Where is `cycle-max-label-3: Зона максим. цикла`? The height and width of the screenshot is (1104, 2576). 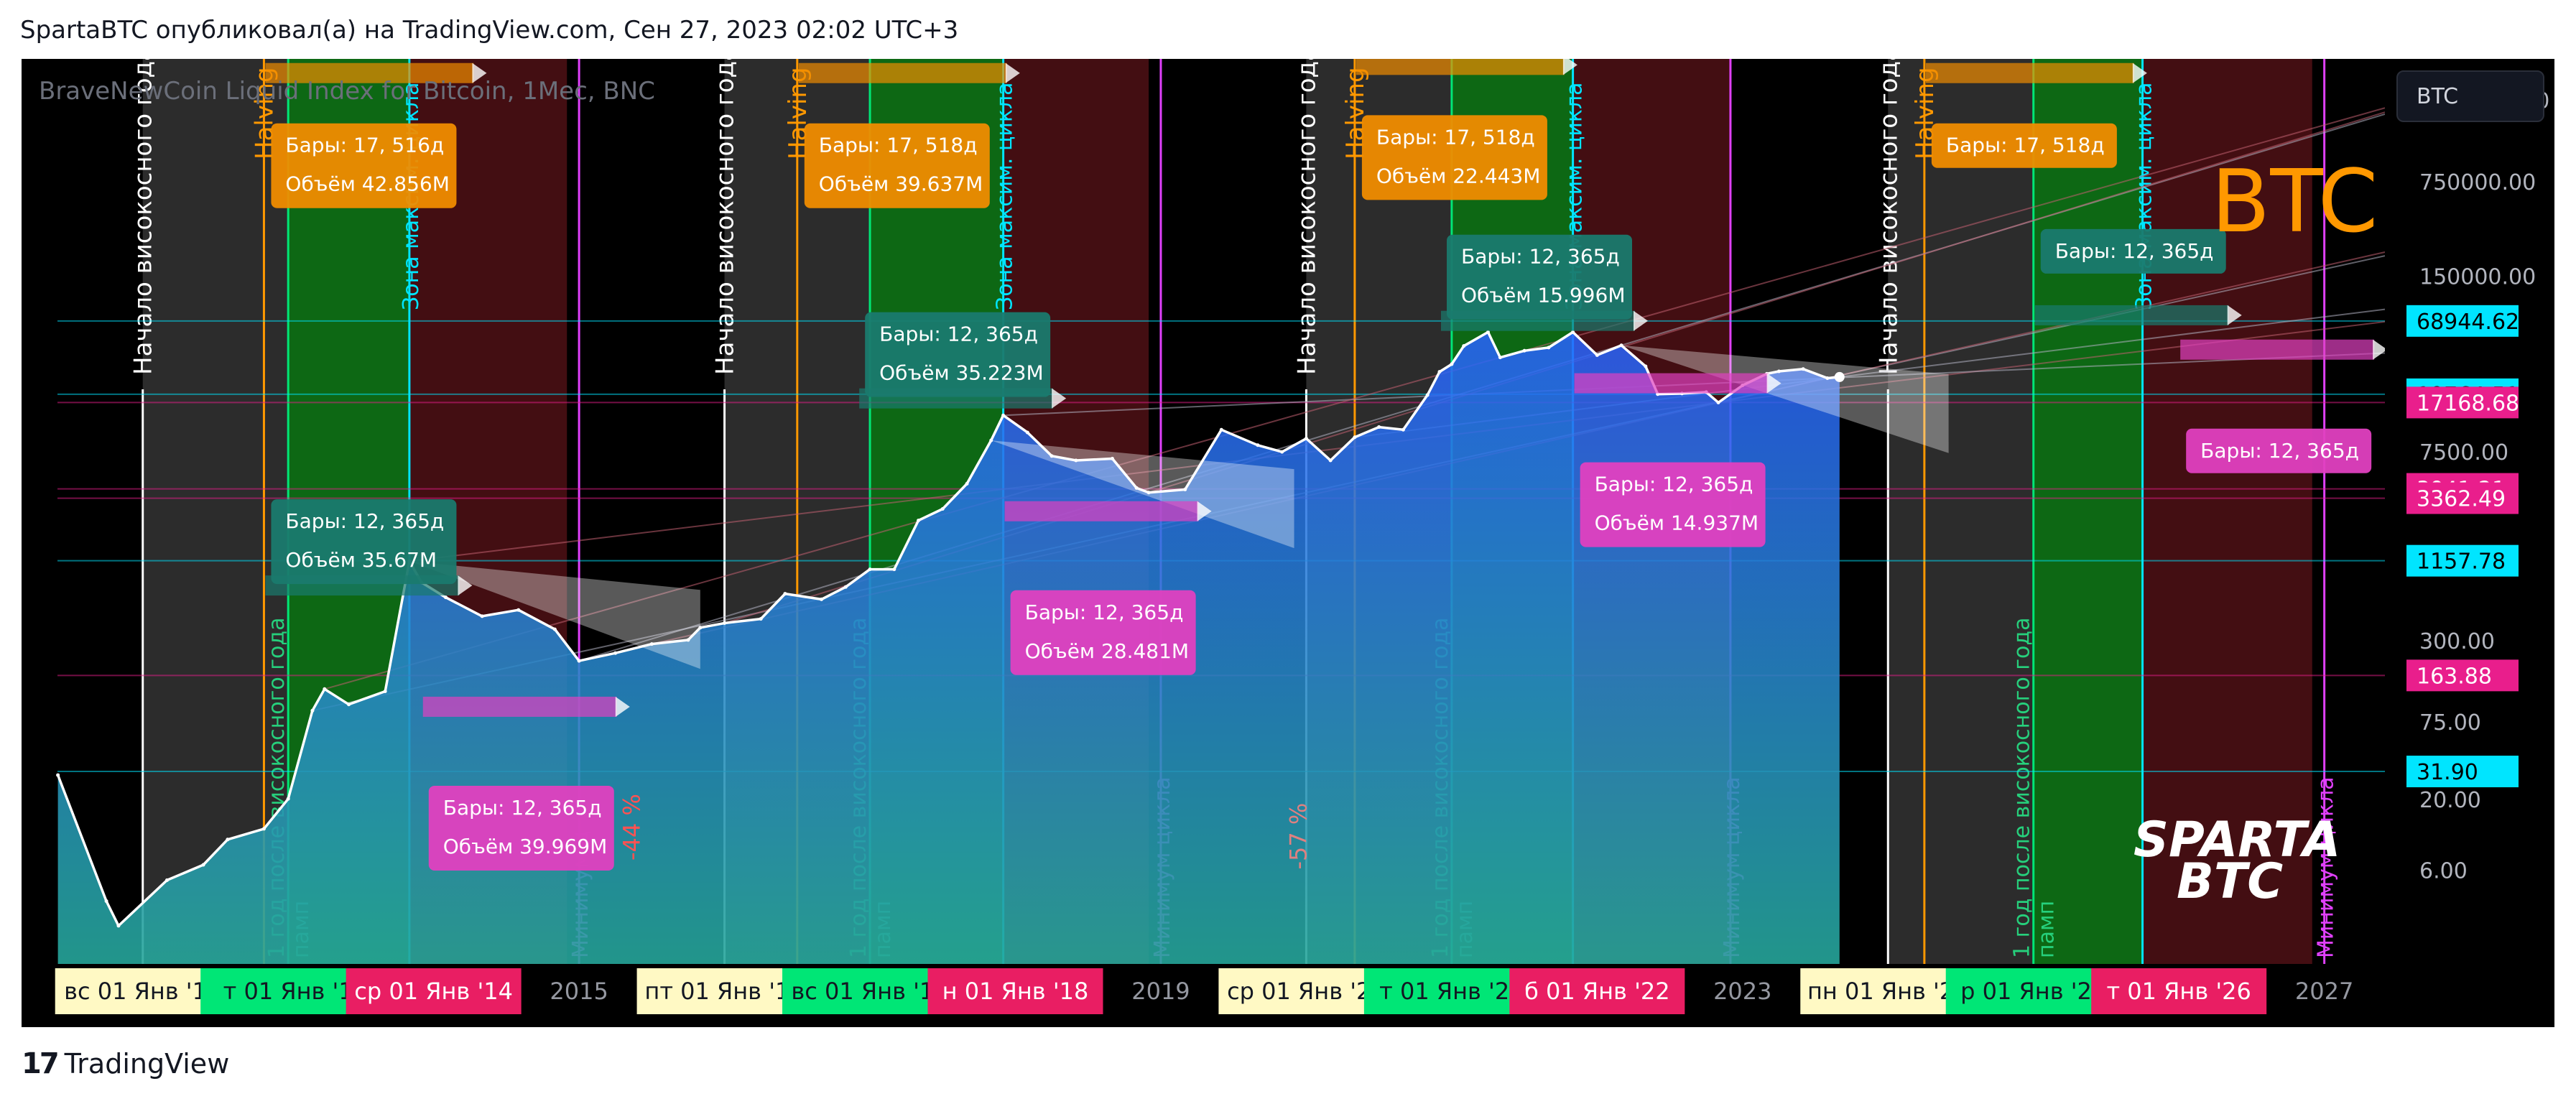
cycle-max-label-3: Зона максим. цикла is located at coordinates (2144, 196).